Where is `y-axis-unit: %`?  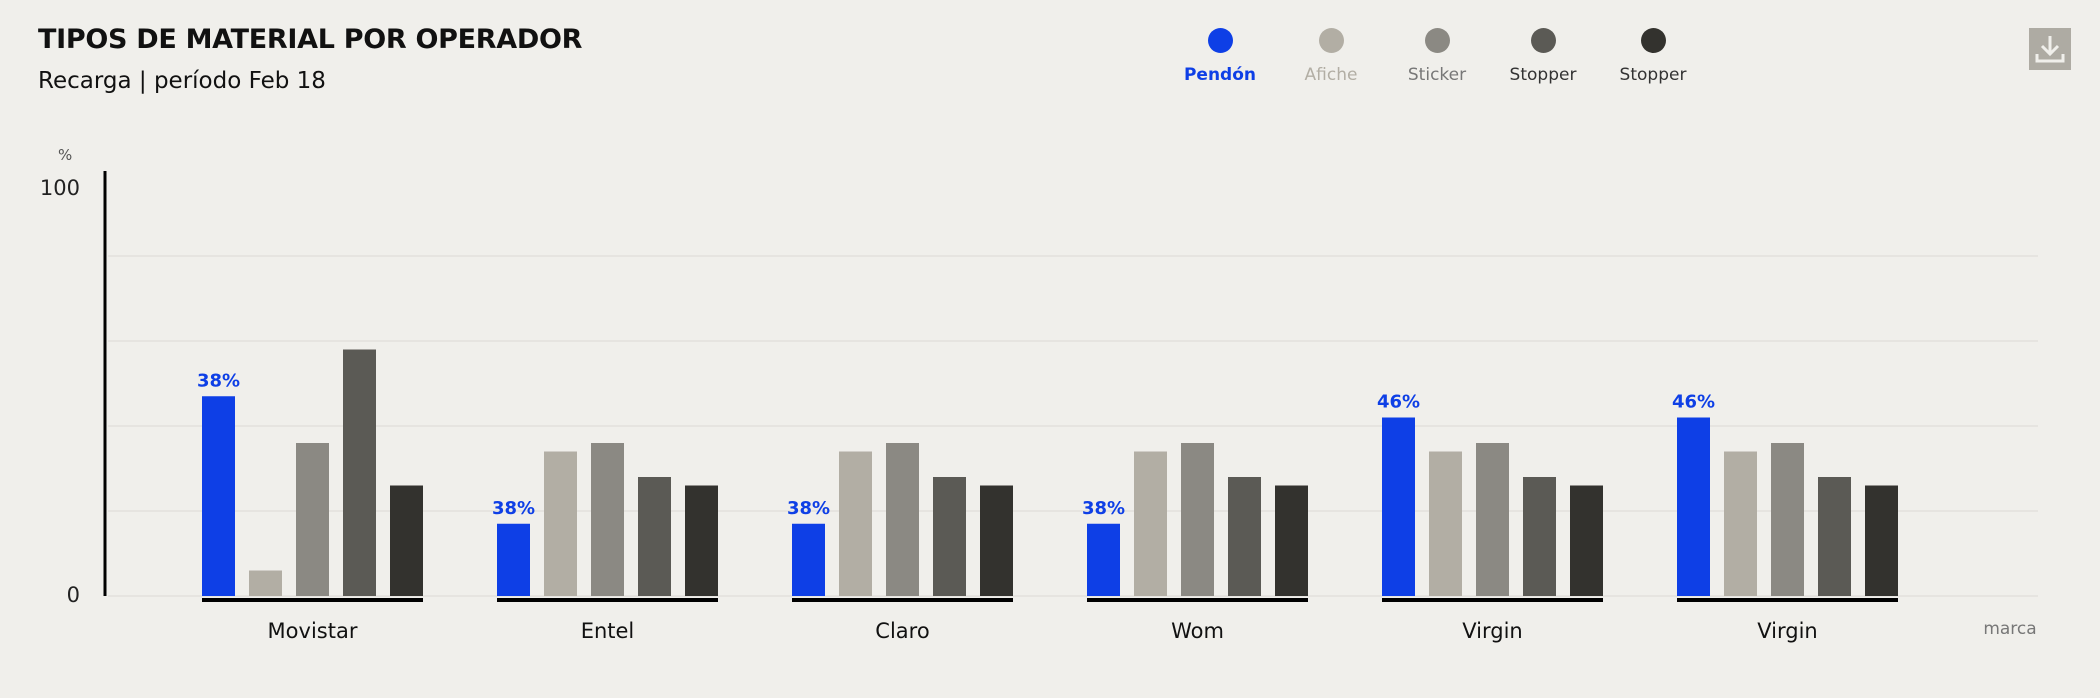 y-axis-unit: % is located at coordinates (65, 155).